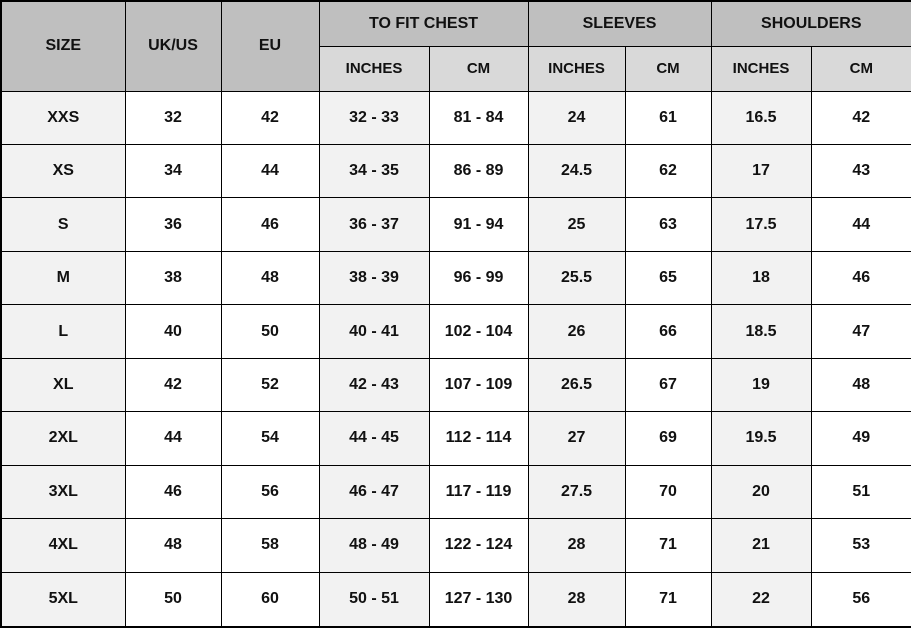  What do you see at coordinates (173, 171) in the screenshot?
I see `uk-us-cell: 34` at bounding box center [173, 171].